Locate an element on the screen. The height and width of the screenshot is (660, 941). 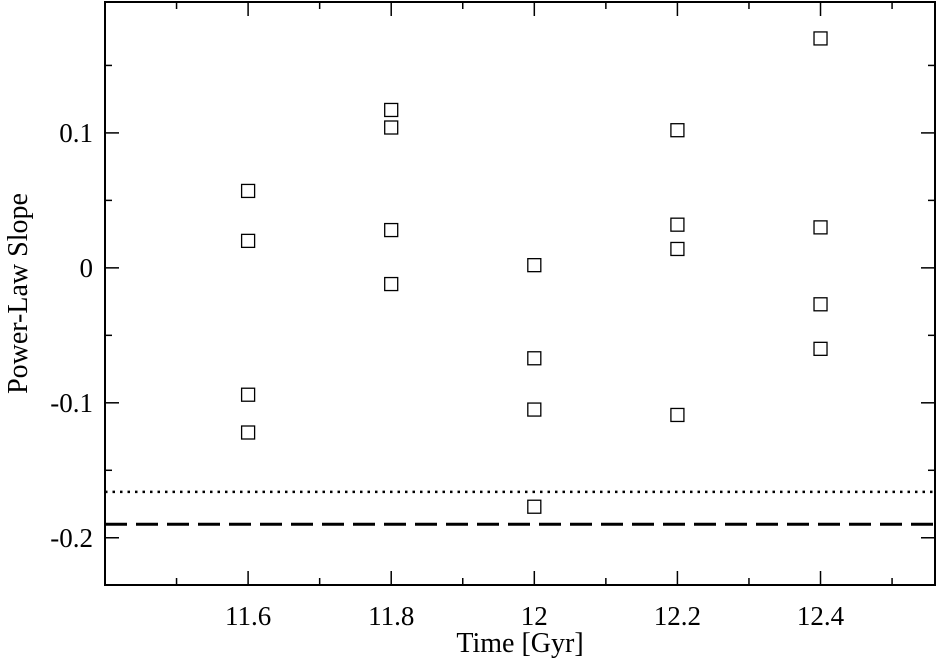
y-axis-title: Power-Law Slope is located at coordinates (18, 293).